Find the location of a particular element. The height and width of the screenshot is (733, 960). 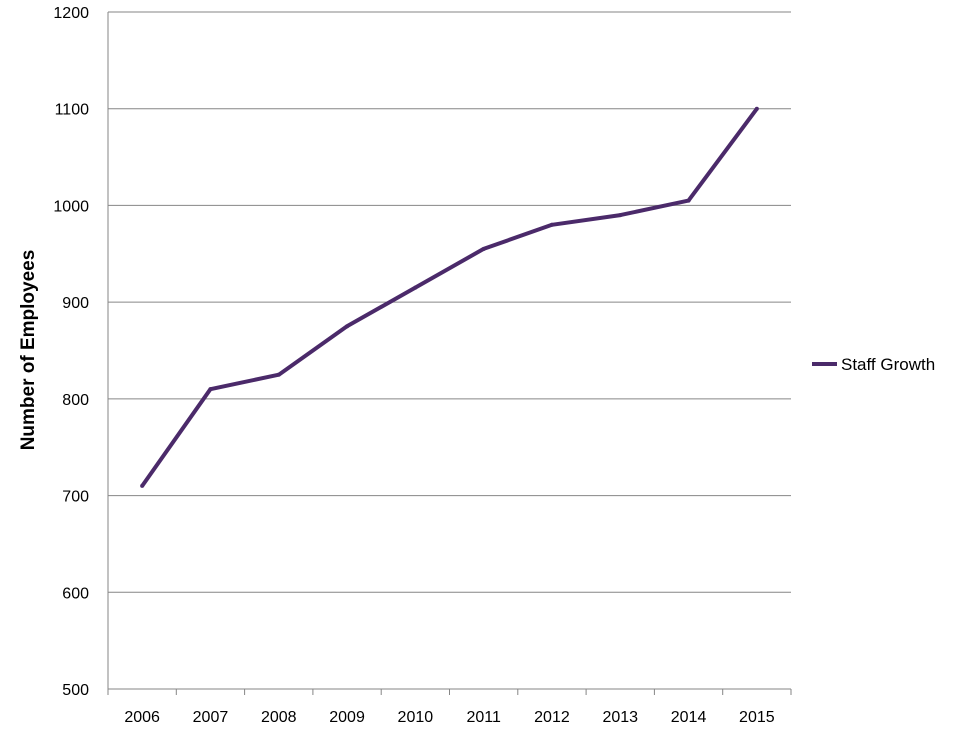

y-tick-label-700: 700 is located at coordinates (75, 497).